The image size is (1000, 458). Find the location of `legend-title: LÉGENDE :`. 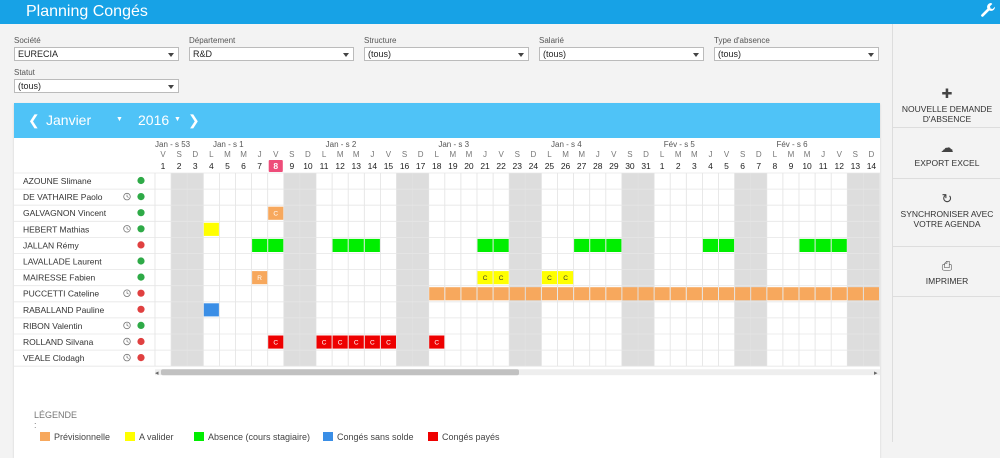

legend-title: LÉGENDE : is located at coordinates (56, 420).